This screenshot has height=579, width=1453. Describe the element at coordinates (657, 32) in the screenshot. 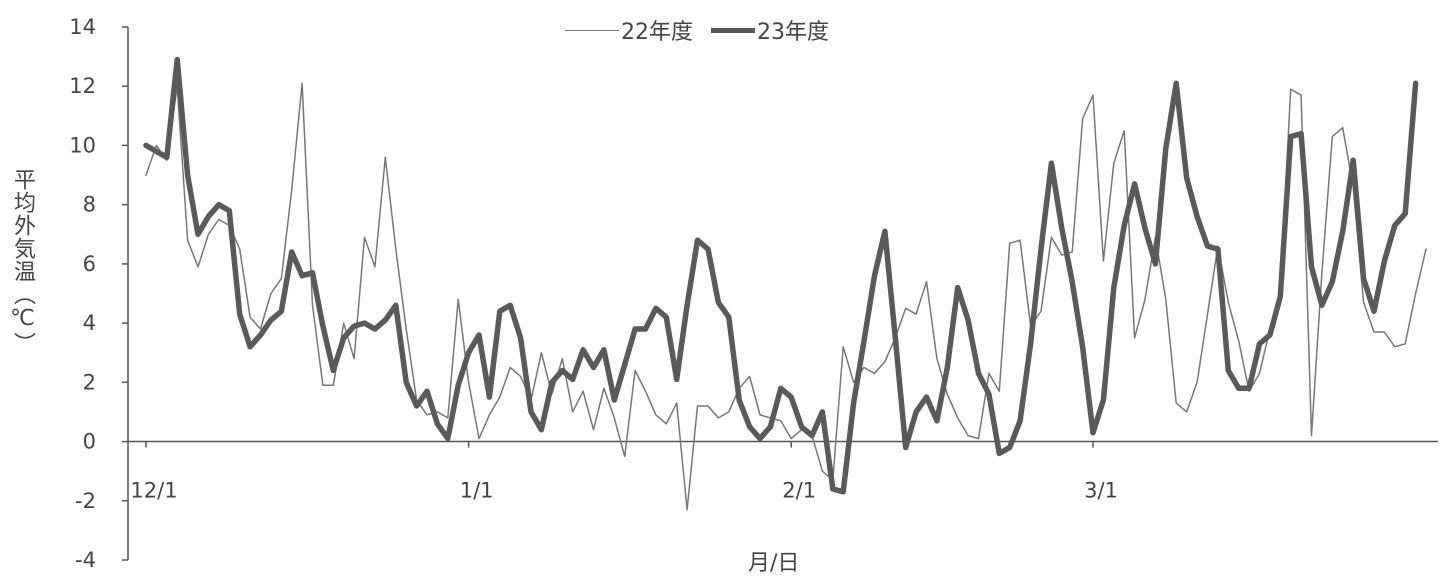

I see `legend-label-22: 22年度` at that location.